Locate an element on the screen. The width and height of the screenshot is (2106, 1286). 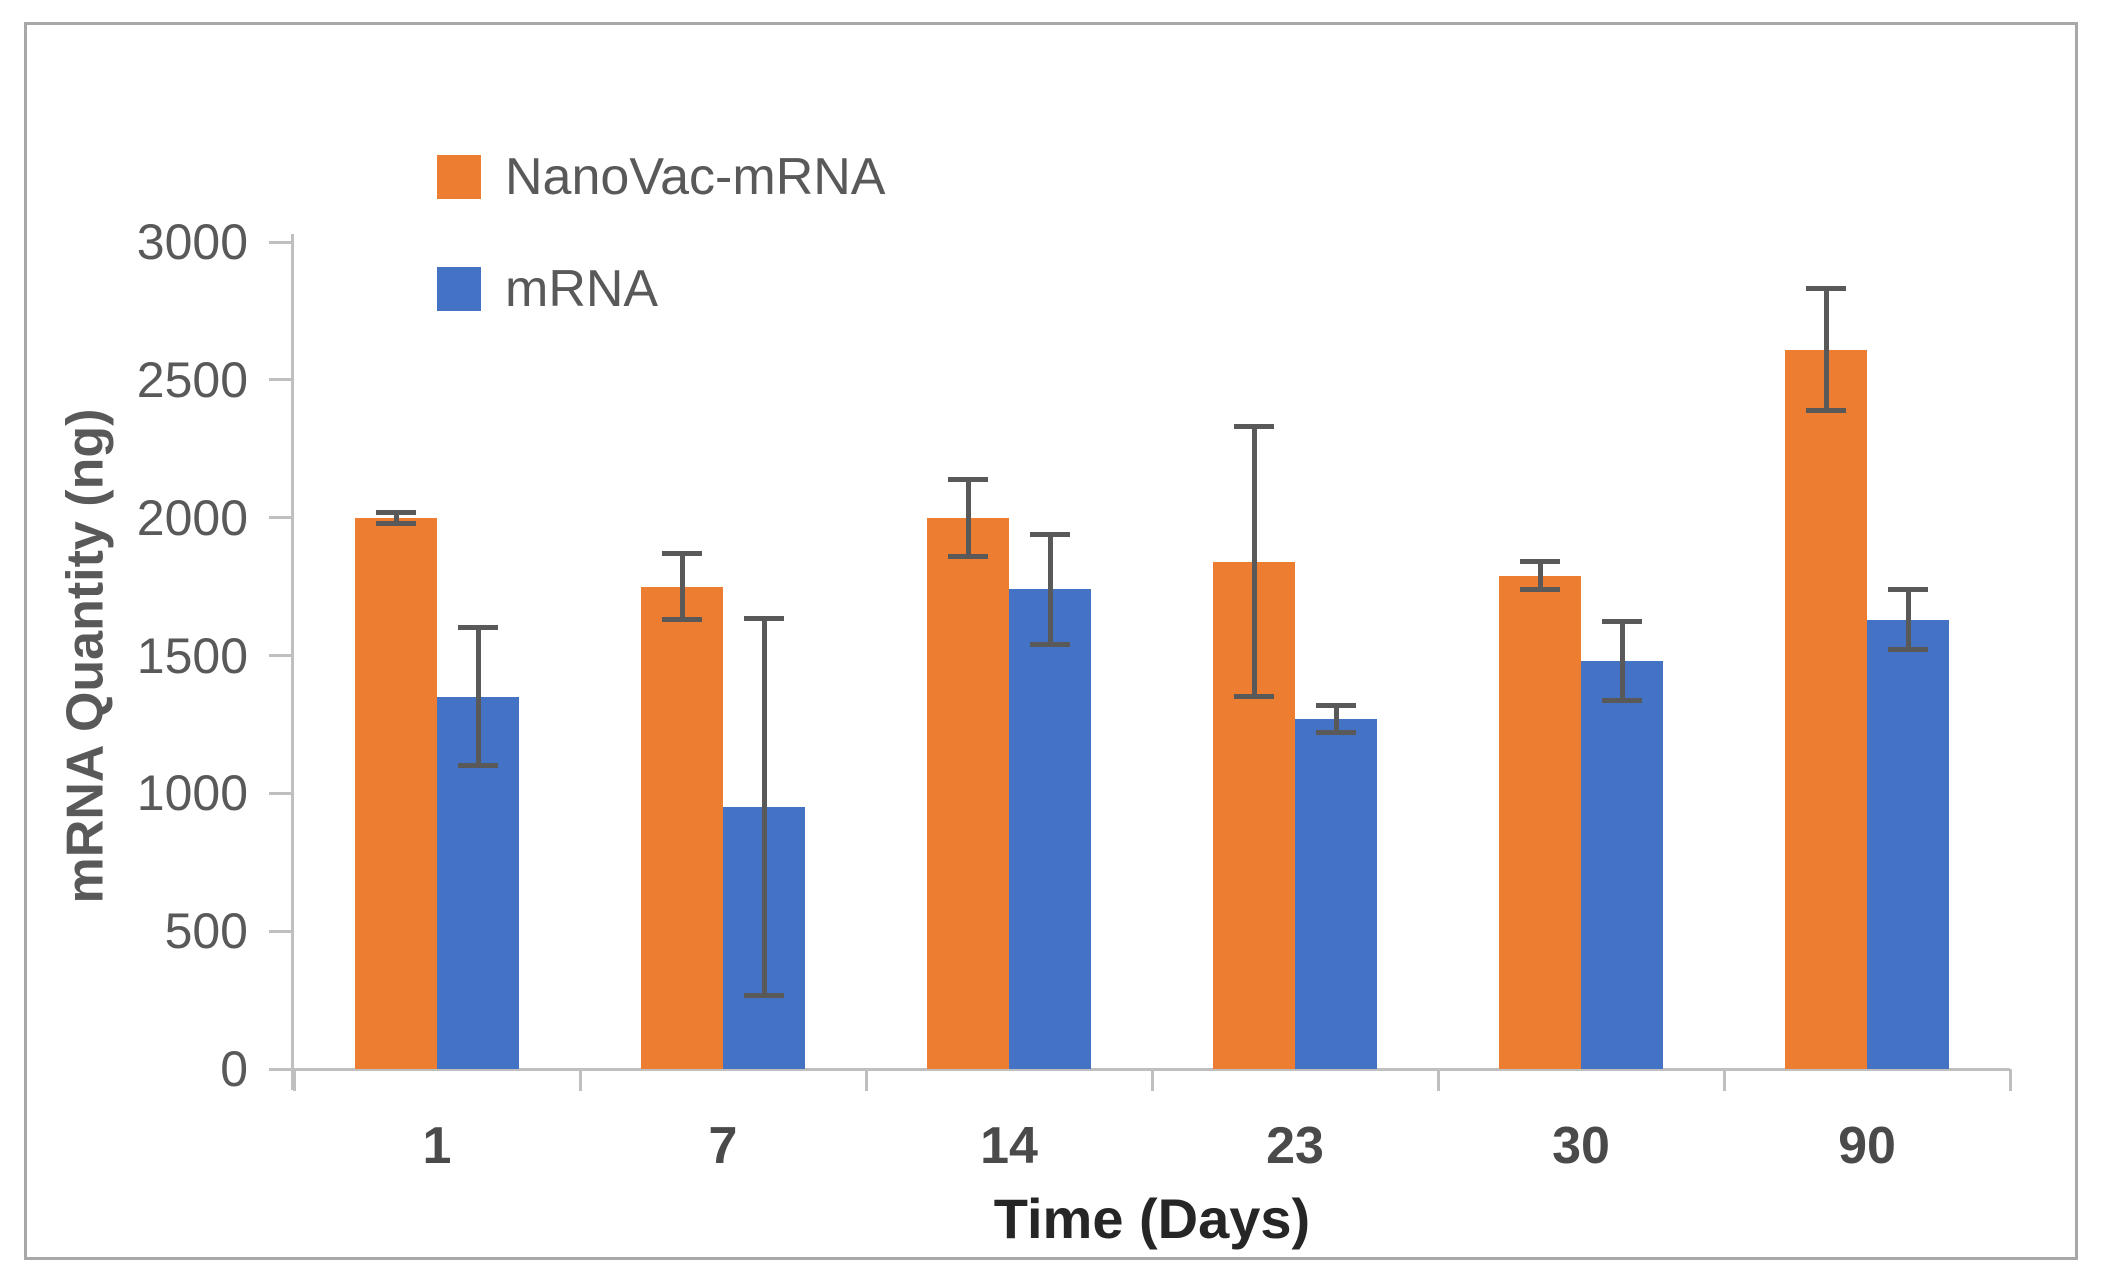
x-category-label: 30 is located at coordinates (1581, 1146).